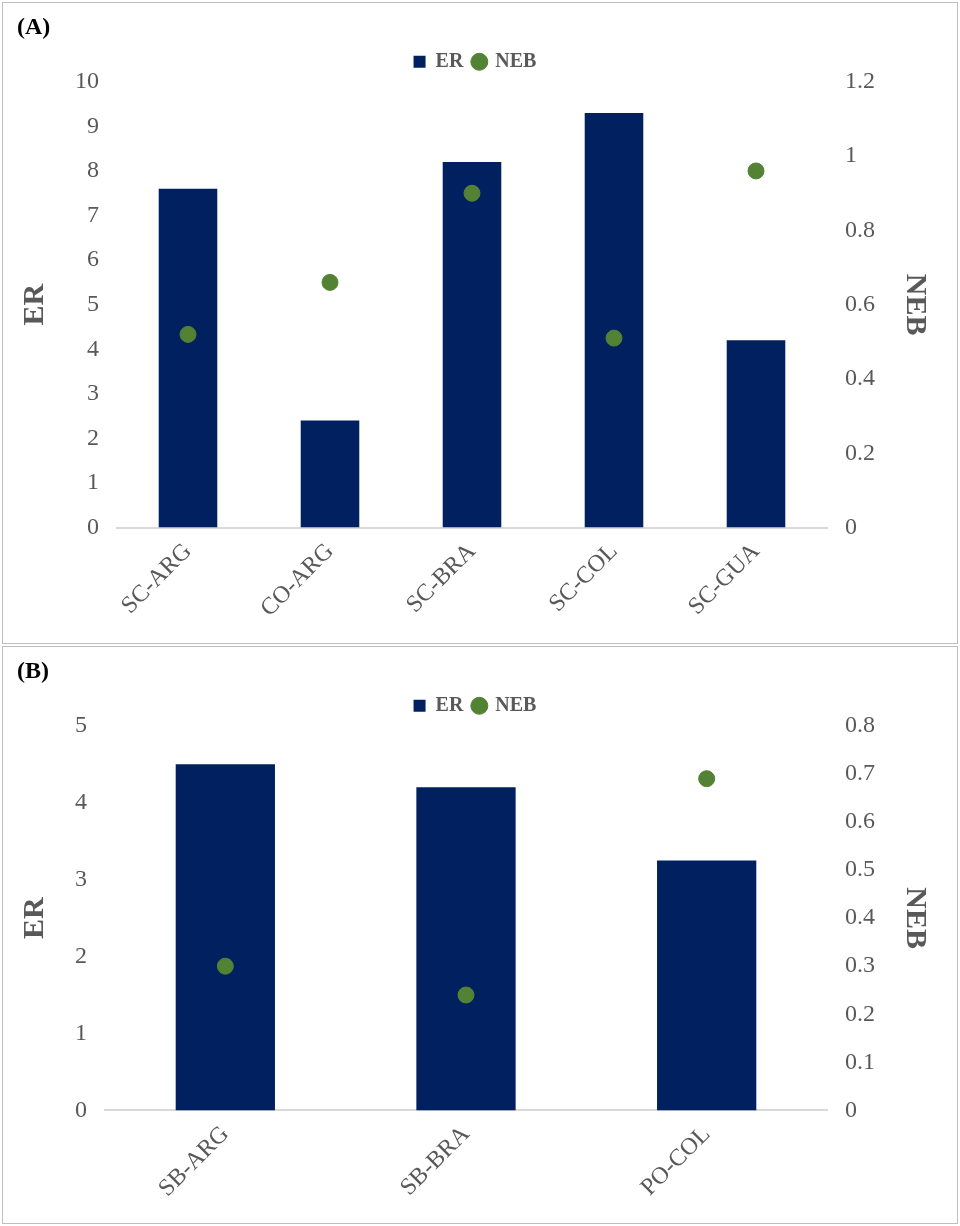  I want to click on y2-tick-label: 1, so click(851, 154).